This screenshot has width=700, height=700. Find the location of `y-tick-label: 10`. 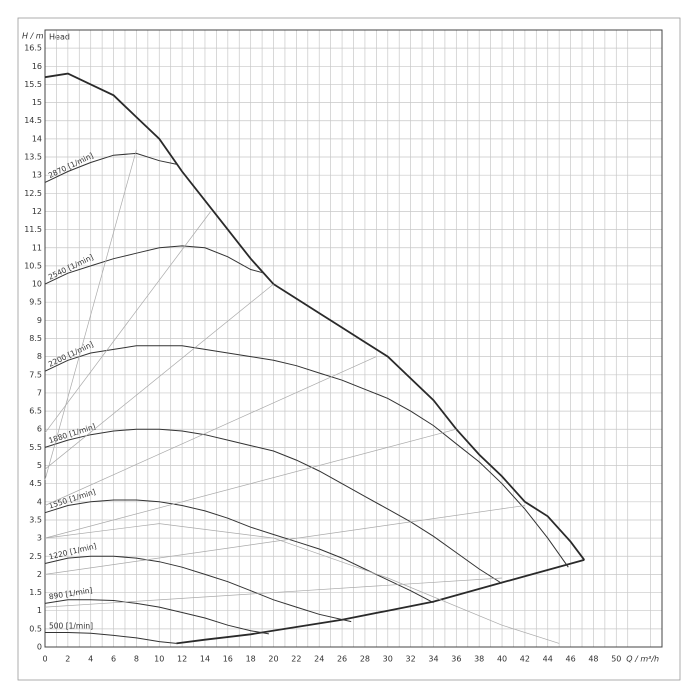

y-tick-label: 10 is located at coordinates (37, 284).